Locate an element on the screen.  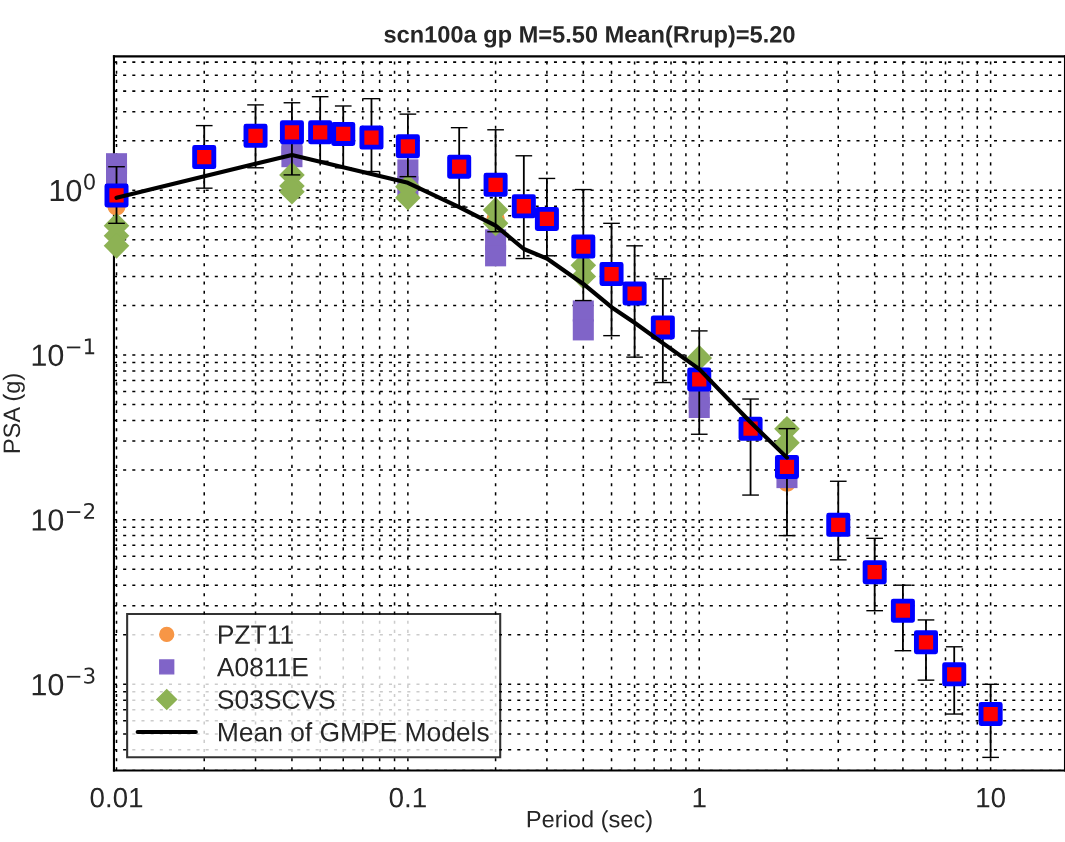
x-tick-label: 10 is located at coordinates (991, 797).